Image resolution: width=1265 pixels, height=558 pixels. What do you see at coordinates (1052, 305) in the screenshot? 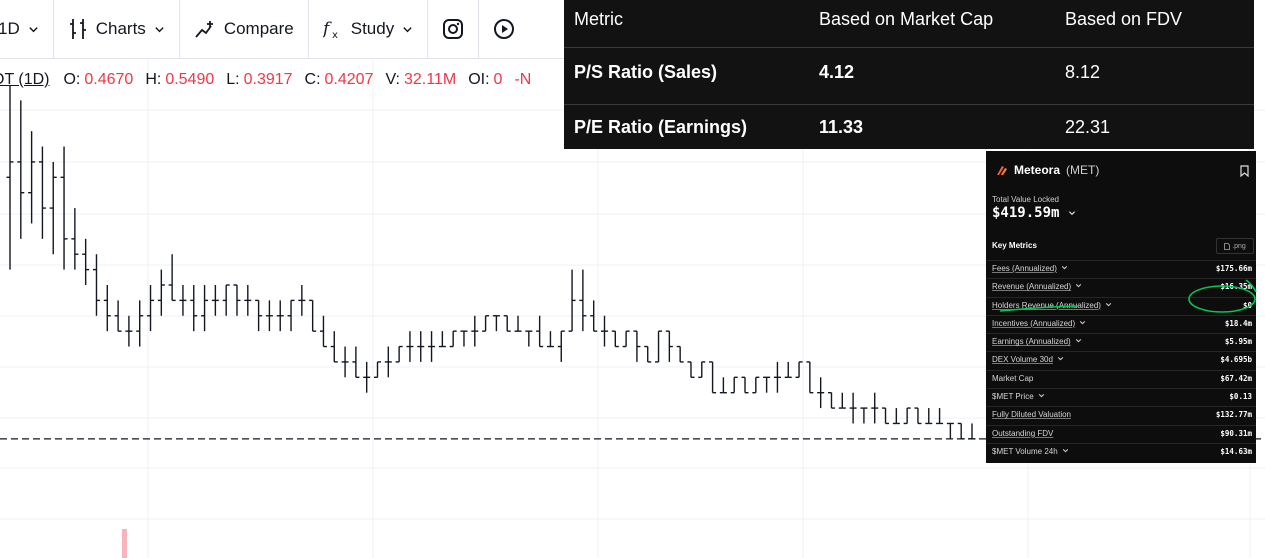
I see `metric-row-label: Holders Revenue (Annualized)` at bounding box center [1052, 305].